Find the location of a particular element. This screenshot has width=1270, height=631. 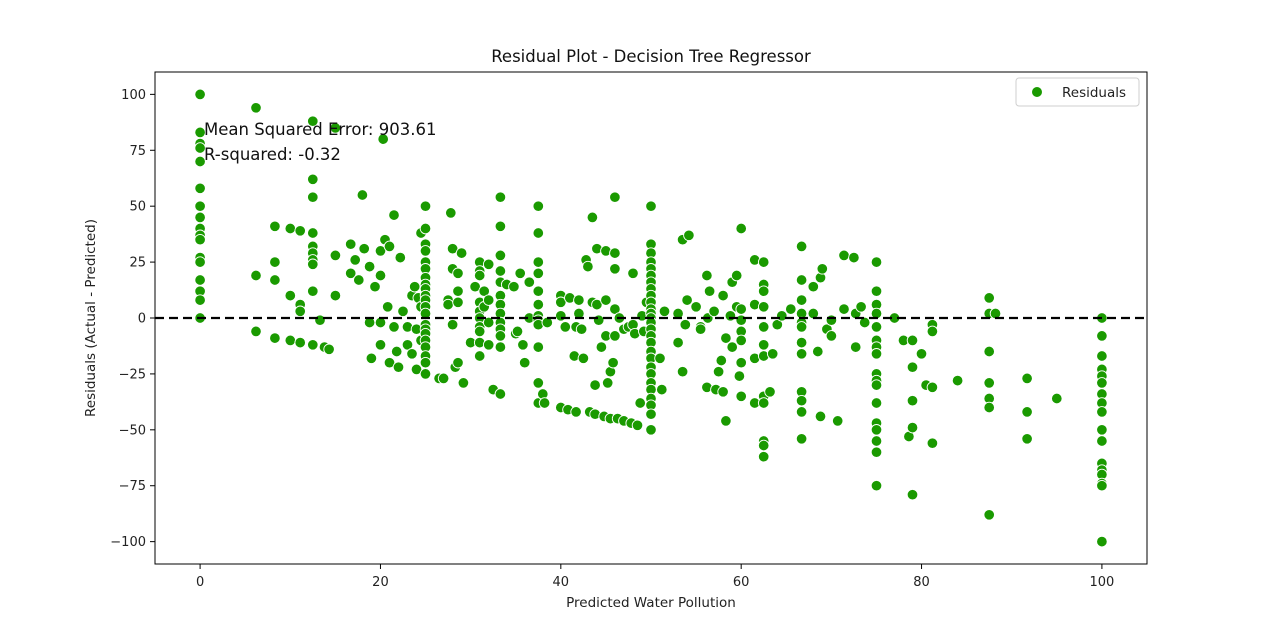

mse-annotation: Mean Squared Error: 903.61 is located at coordinates (320, 129).